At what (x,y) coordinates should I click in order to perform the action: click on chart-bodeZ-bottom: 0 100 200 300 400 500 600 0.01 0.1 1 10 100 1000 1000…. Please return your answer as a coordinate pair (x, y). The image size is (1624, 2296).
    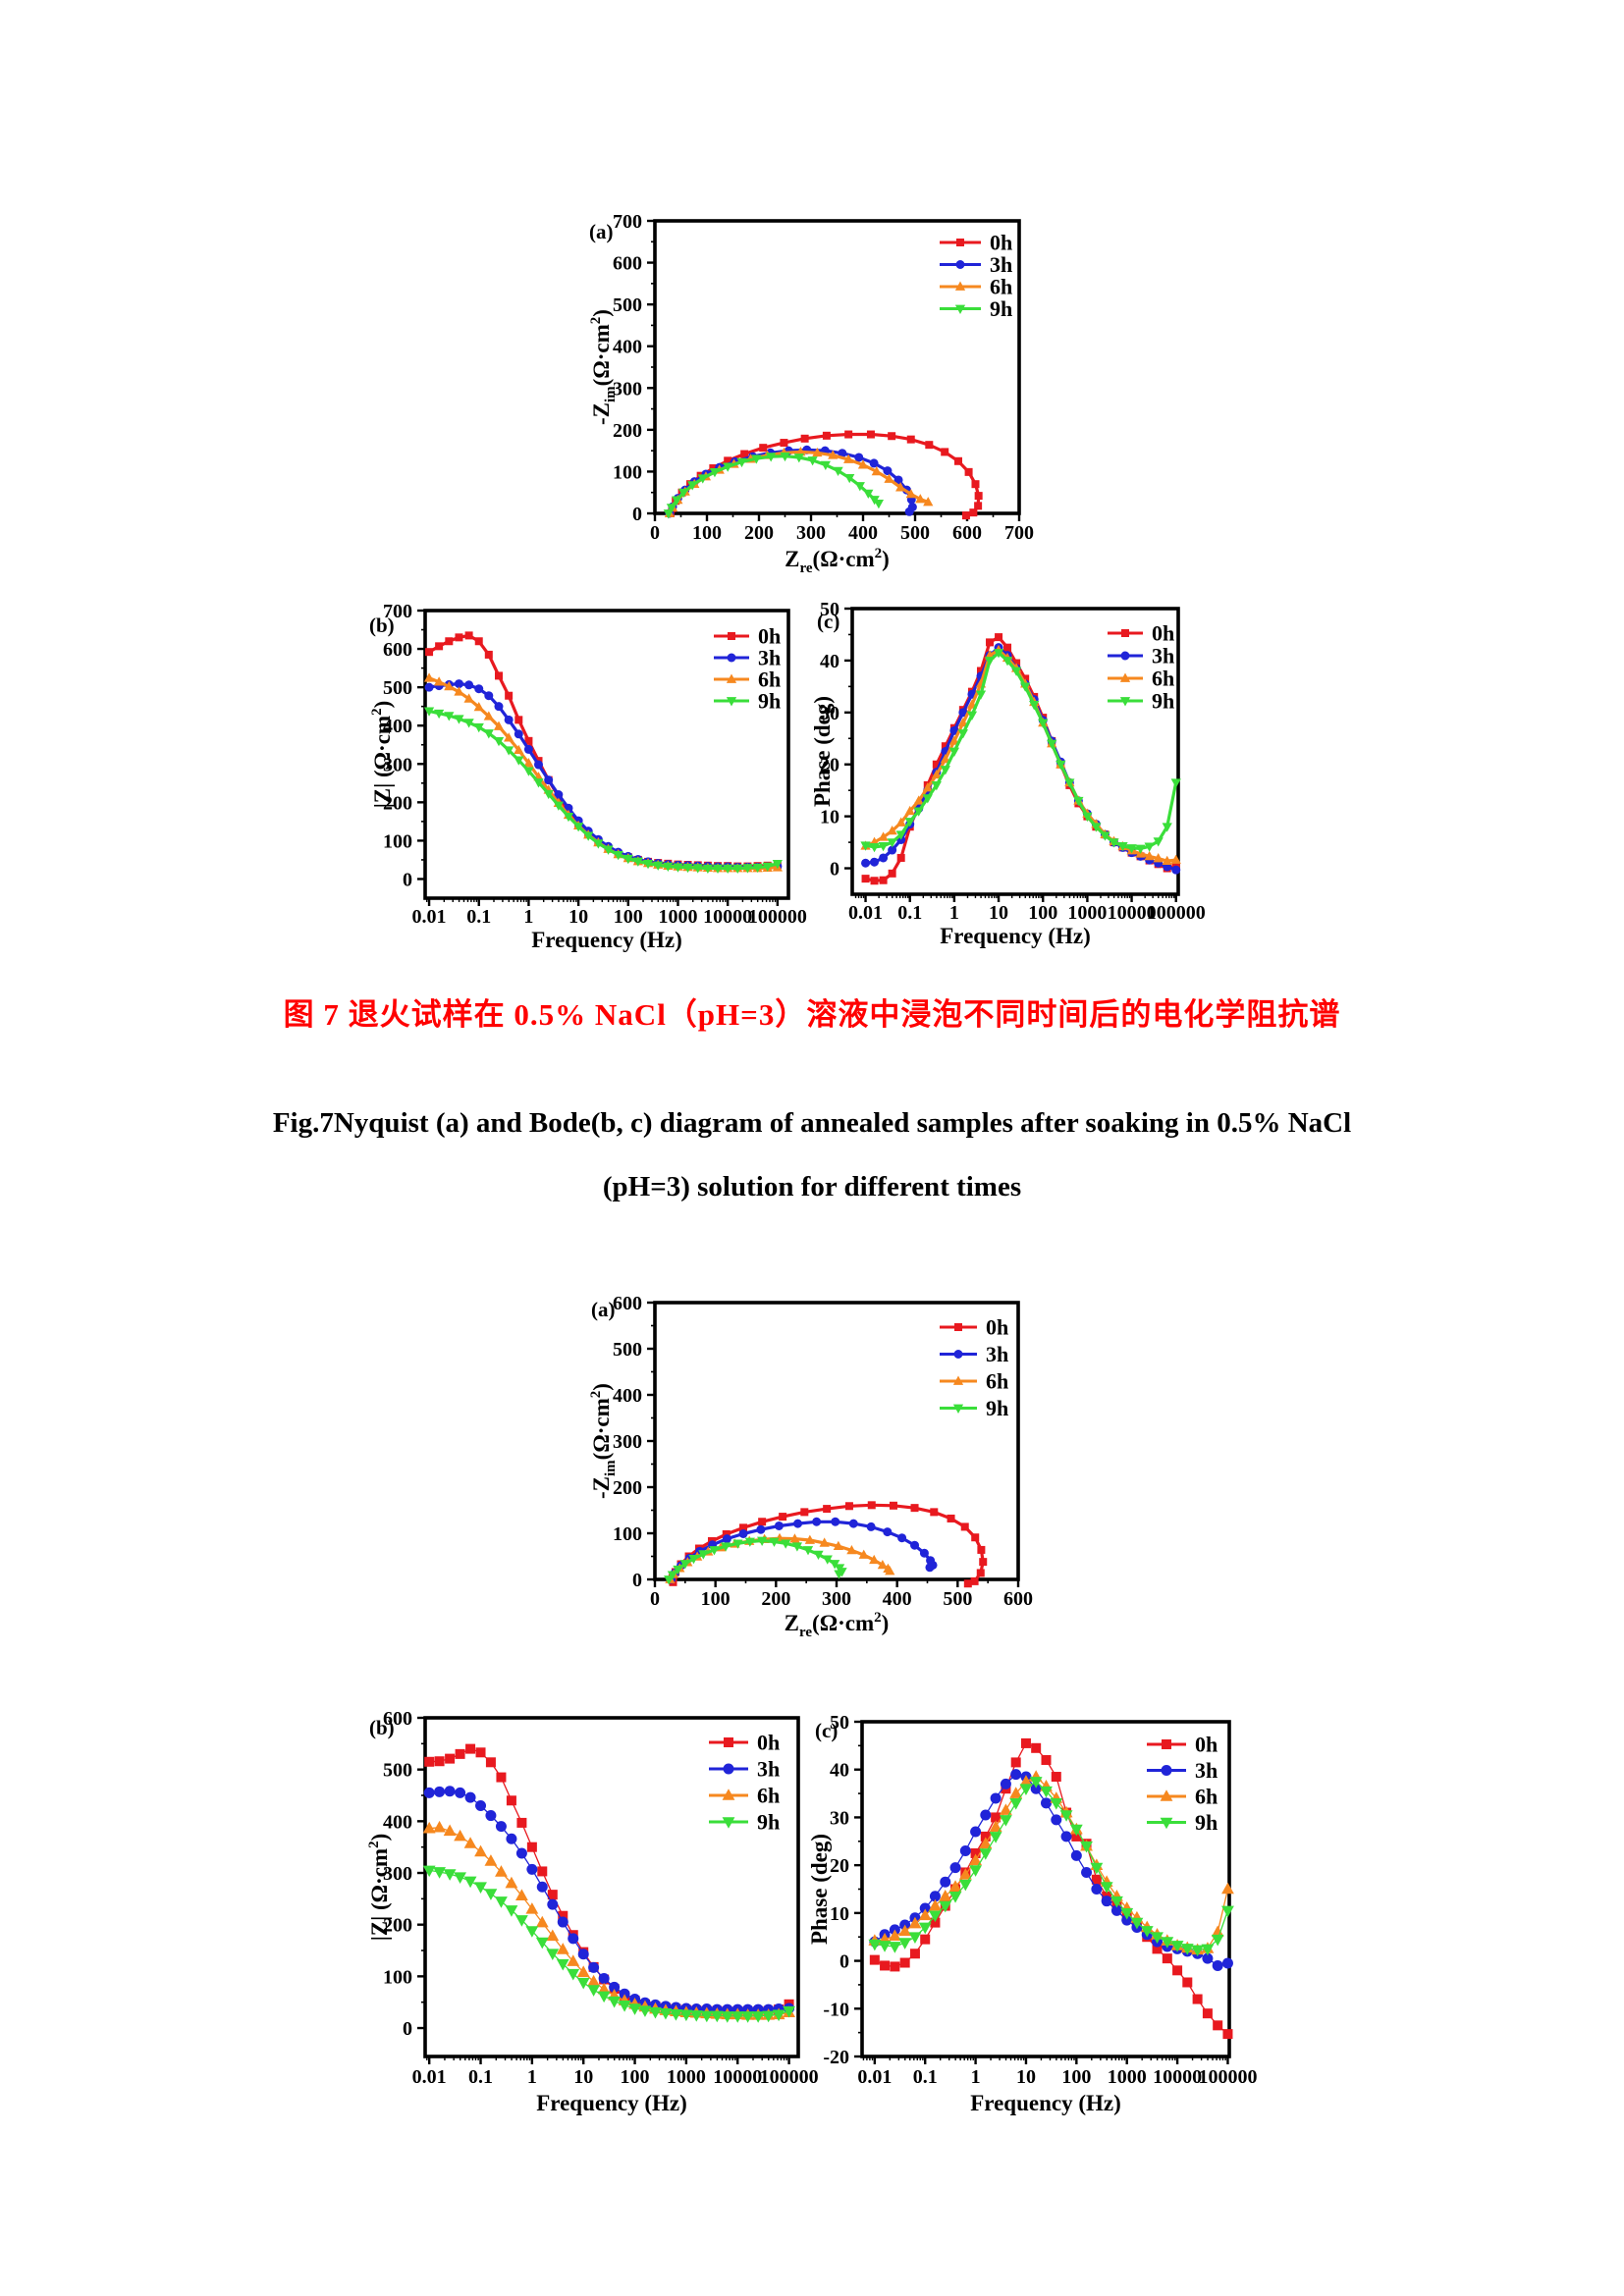
    Looking at the image, I should click on (592, 1911).